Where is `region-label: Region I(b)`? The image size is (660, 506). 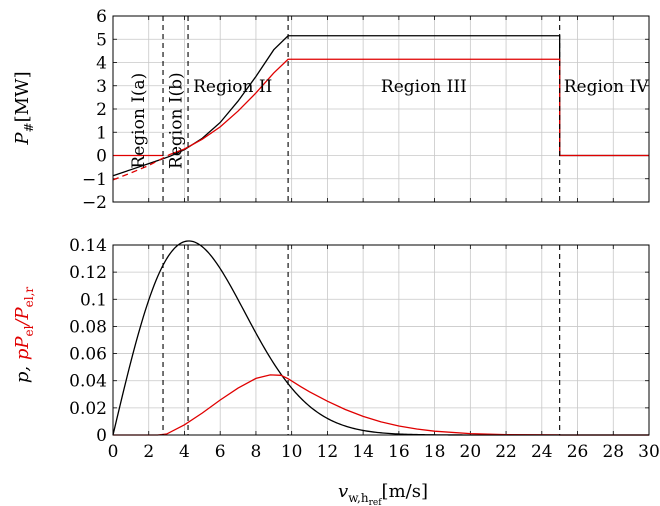 region-label: Region I(b) is located at coordinates (177, 120).